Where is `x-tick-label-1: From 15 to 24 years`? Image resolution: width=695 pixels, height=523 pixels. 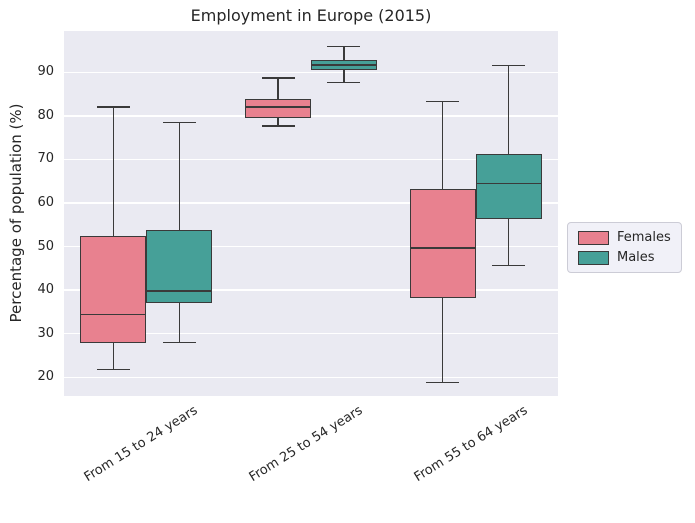 x-tick-label-1: From 15 to 24 years is located at coordinates (141, 444).